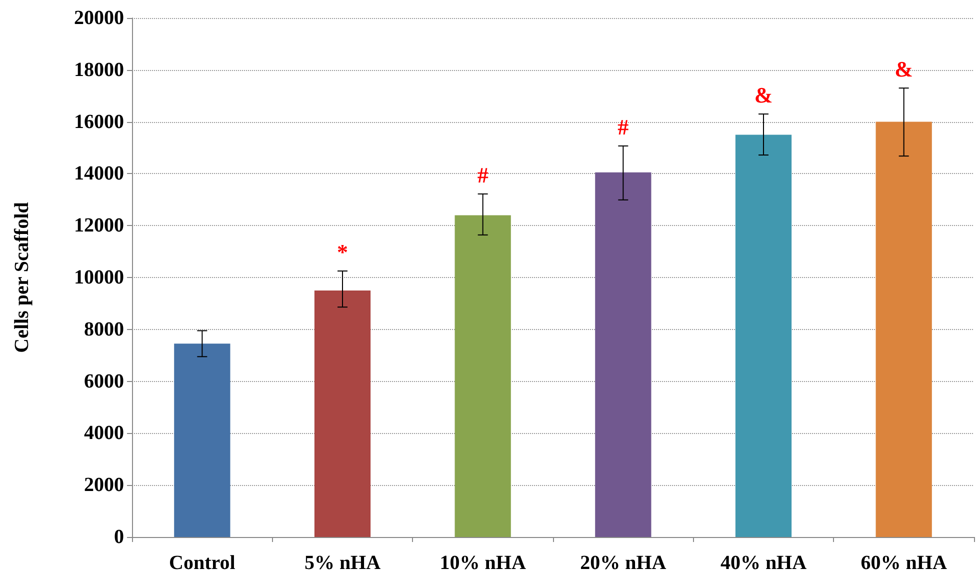 Image resolution: width=976 pixels, height=578 pixels. What do you see at coordinates (99, 18) in the screenshot?
I see `y-tick-label: 20000` at bounding box center [99, 18].